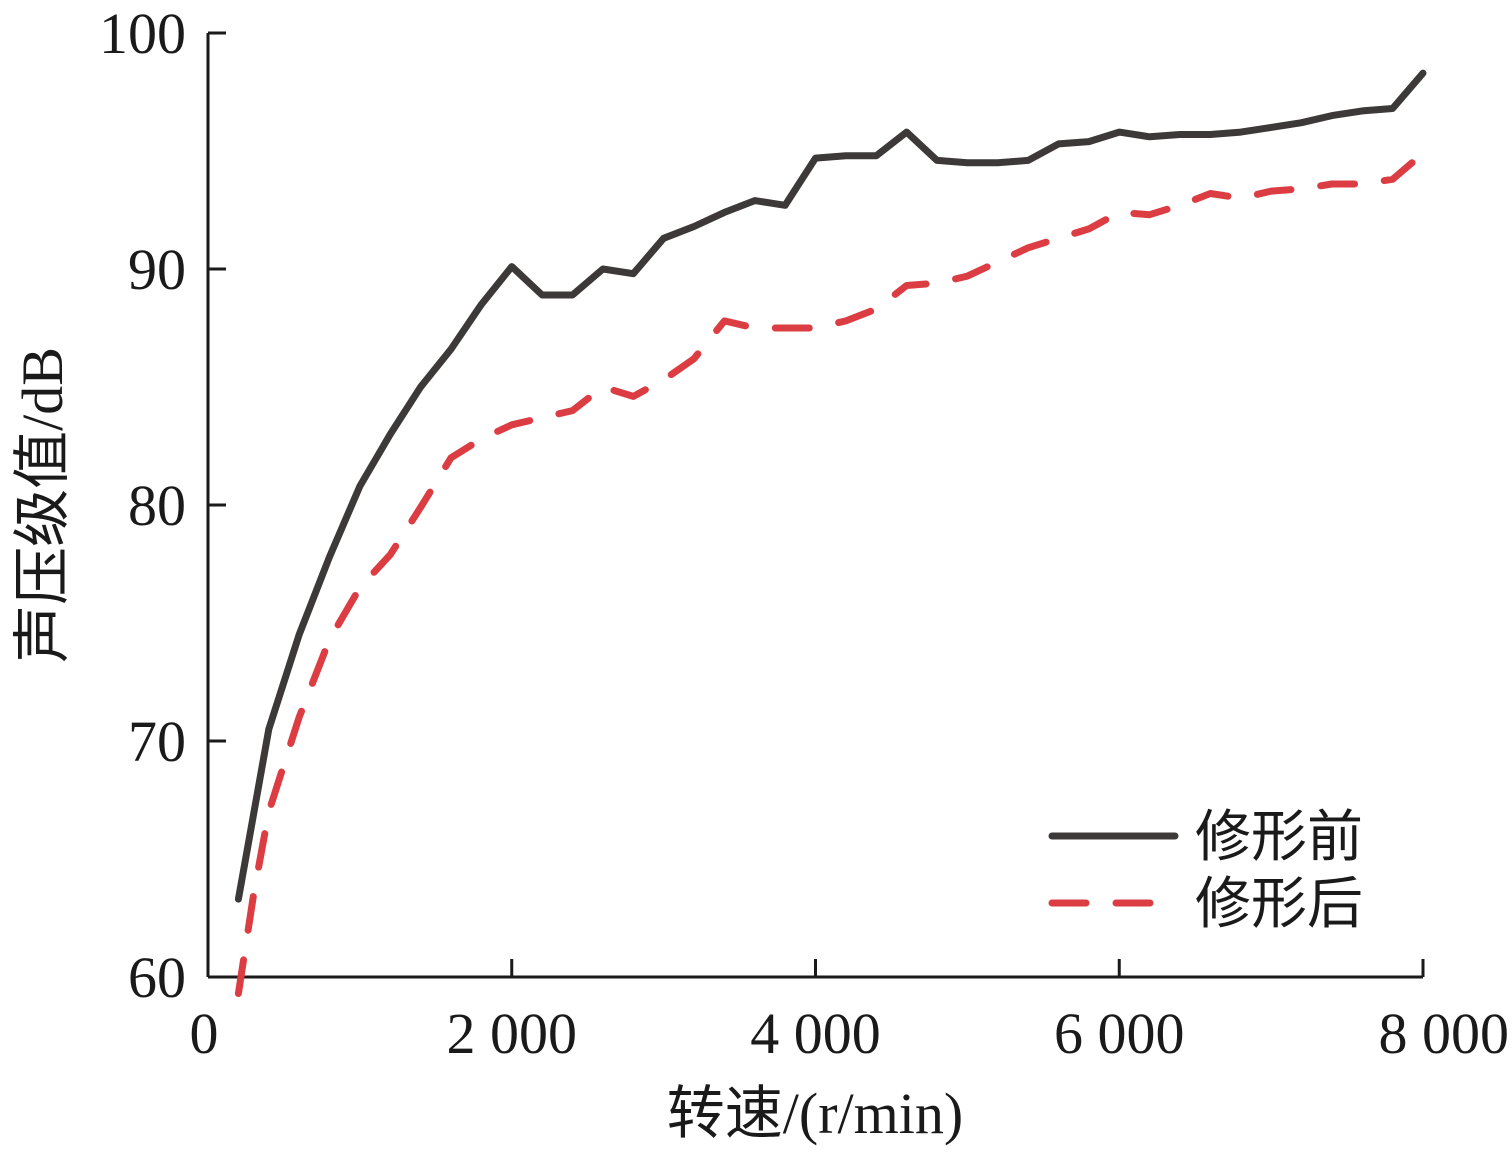 This screenshot has height=1152, width=1512. Describe the element at coordinates (1119, 1033) in the screenshot. I see `x-tick-label: 6 000` at that location.